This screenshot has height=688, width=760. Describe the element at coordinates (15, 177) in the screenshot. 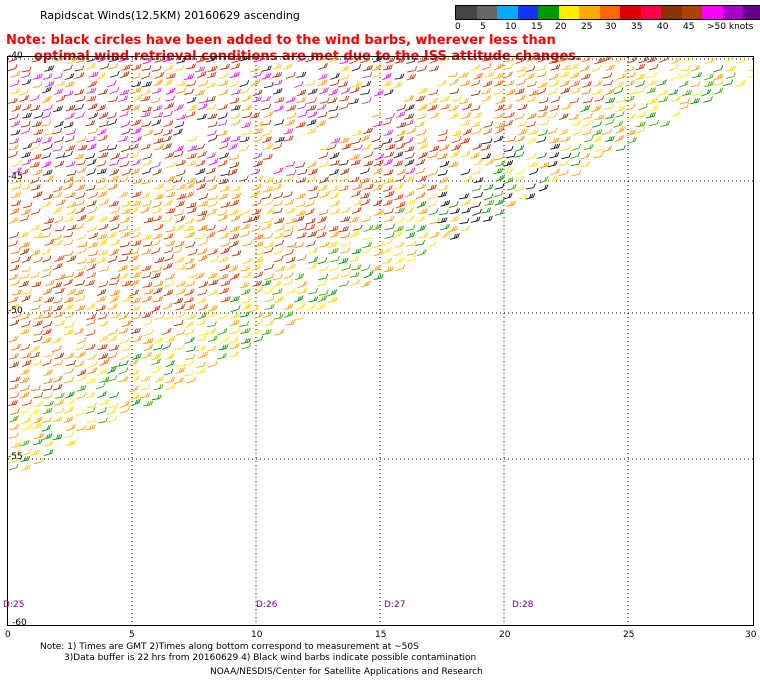

I see `lat-label-45: -45` at that location.